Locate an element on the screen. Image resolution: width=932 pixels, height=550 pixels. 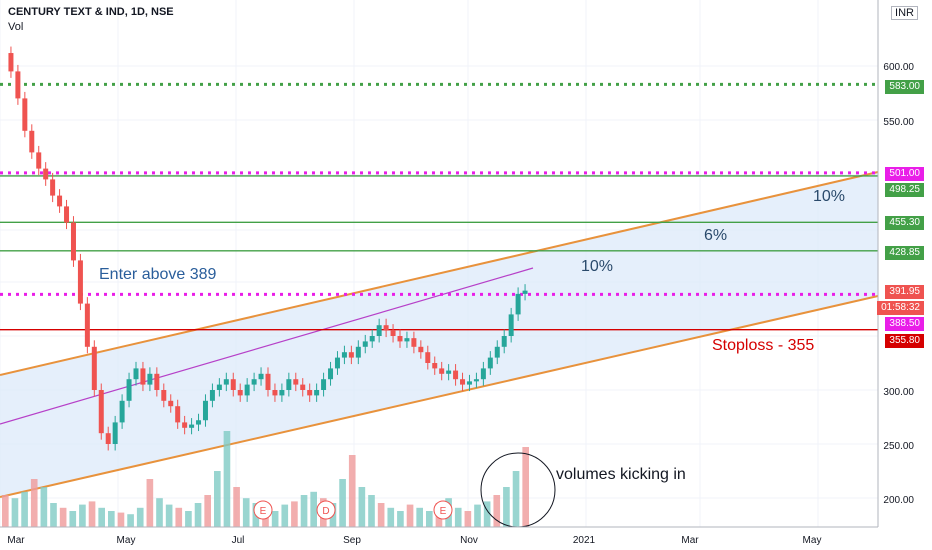
y-tick-label: 300.00 is located at coordinates (898, 392).